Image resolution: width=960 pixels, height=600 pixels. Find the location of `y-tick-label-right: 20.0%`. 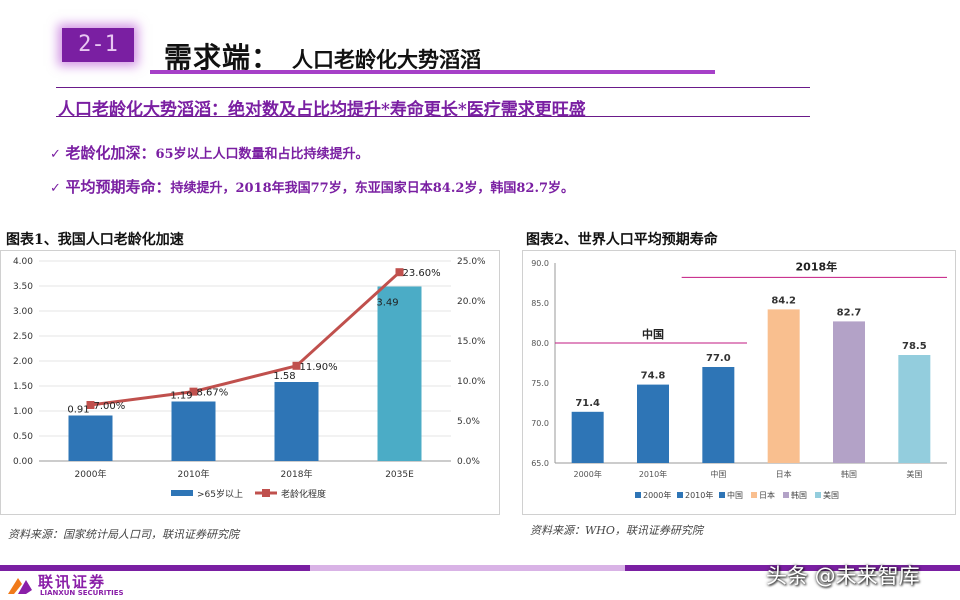

y-tick-label-right: 20.0% is located at coordinates (471, 302).